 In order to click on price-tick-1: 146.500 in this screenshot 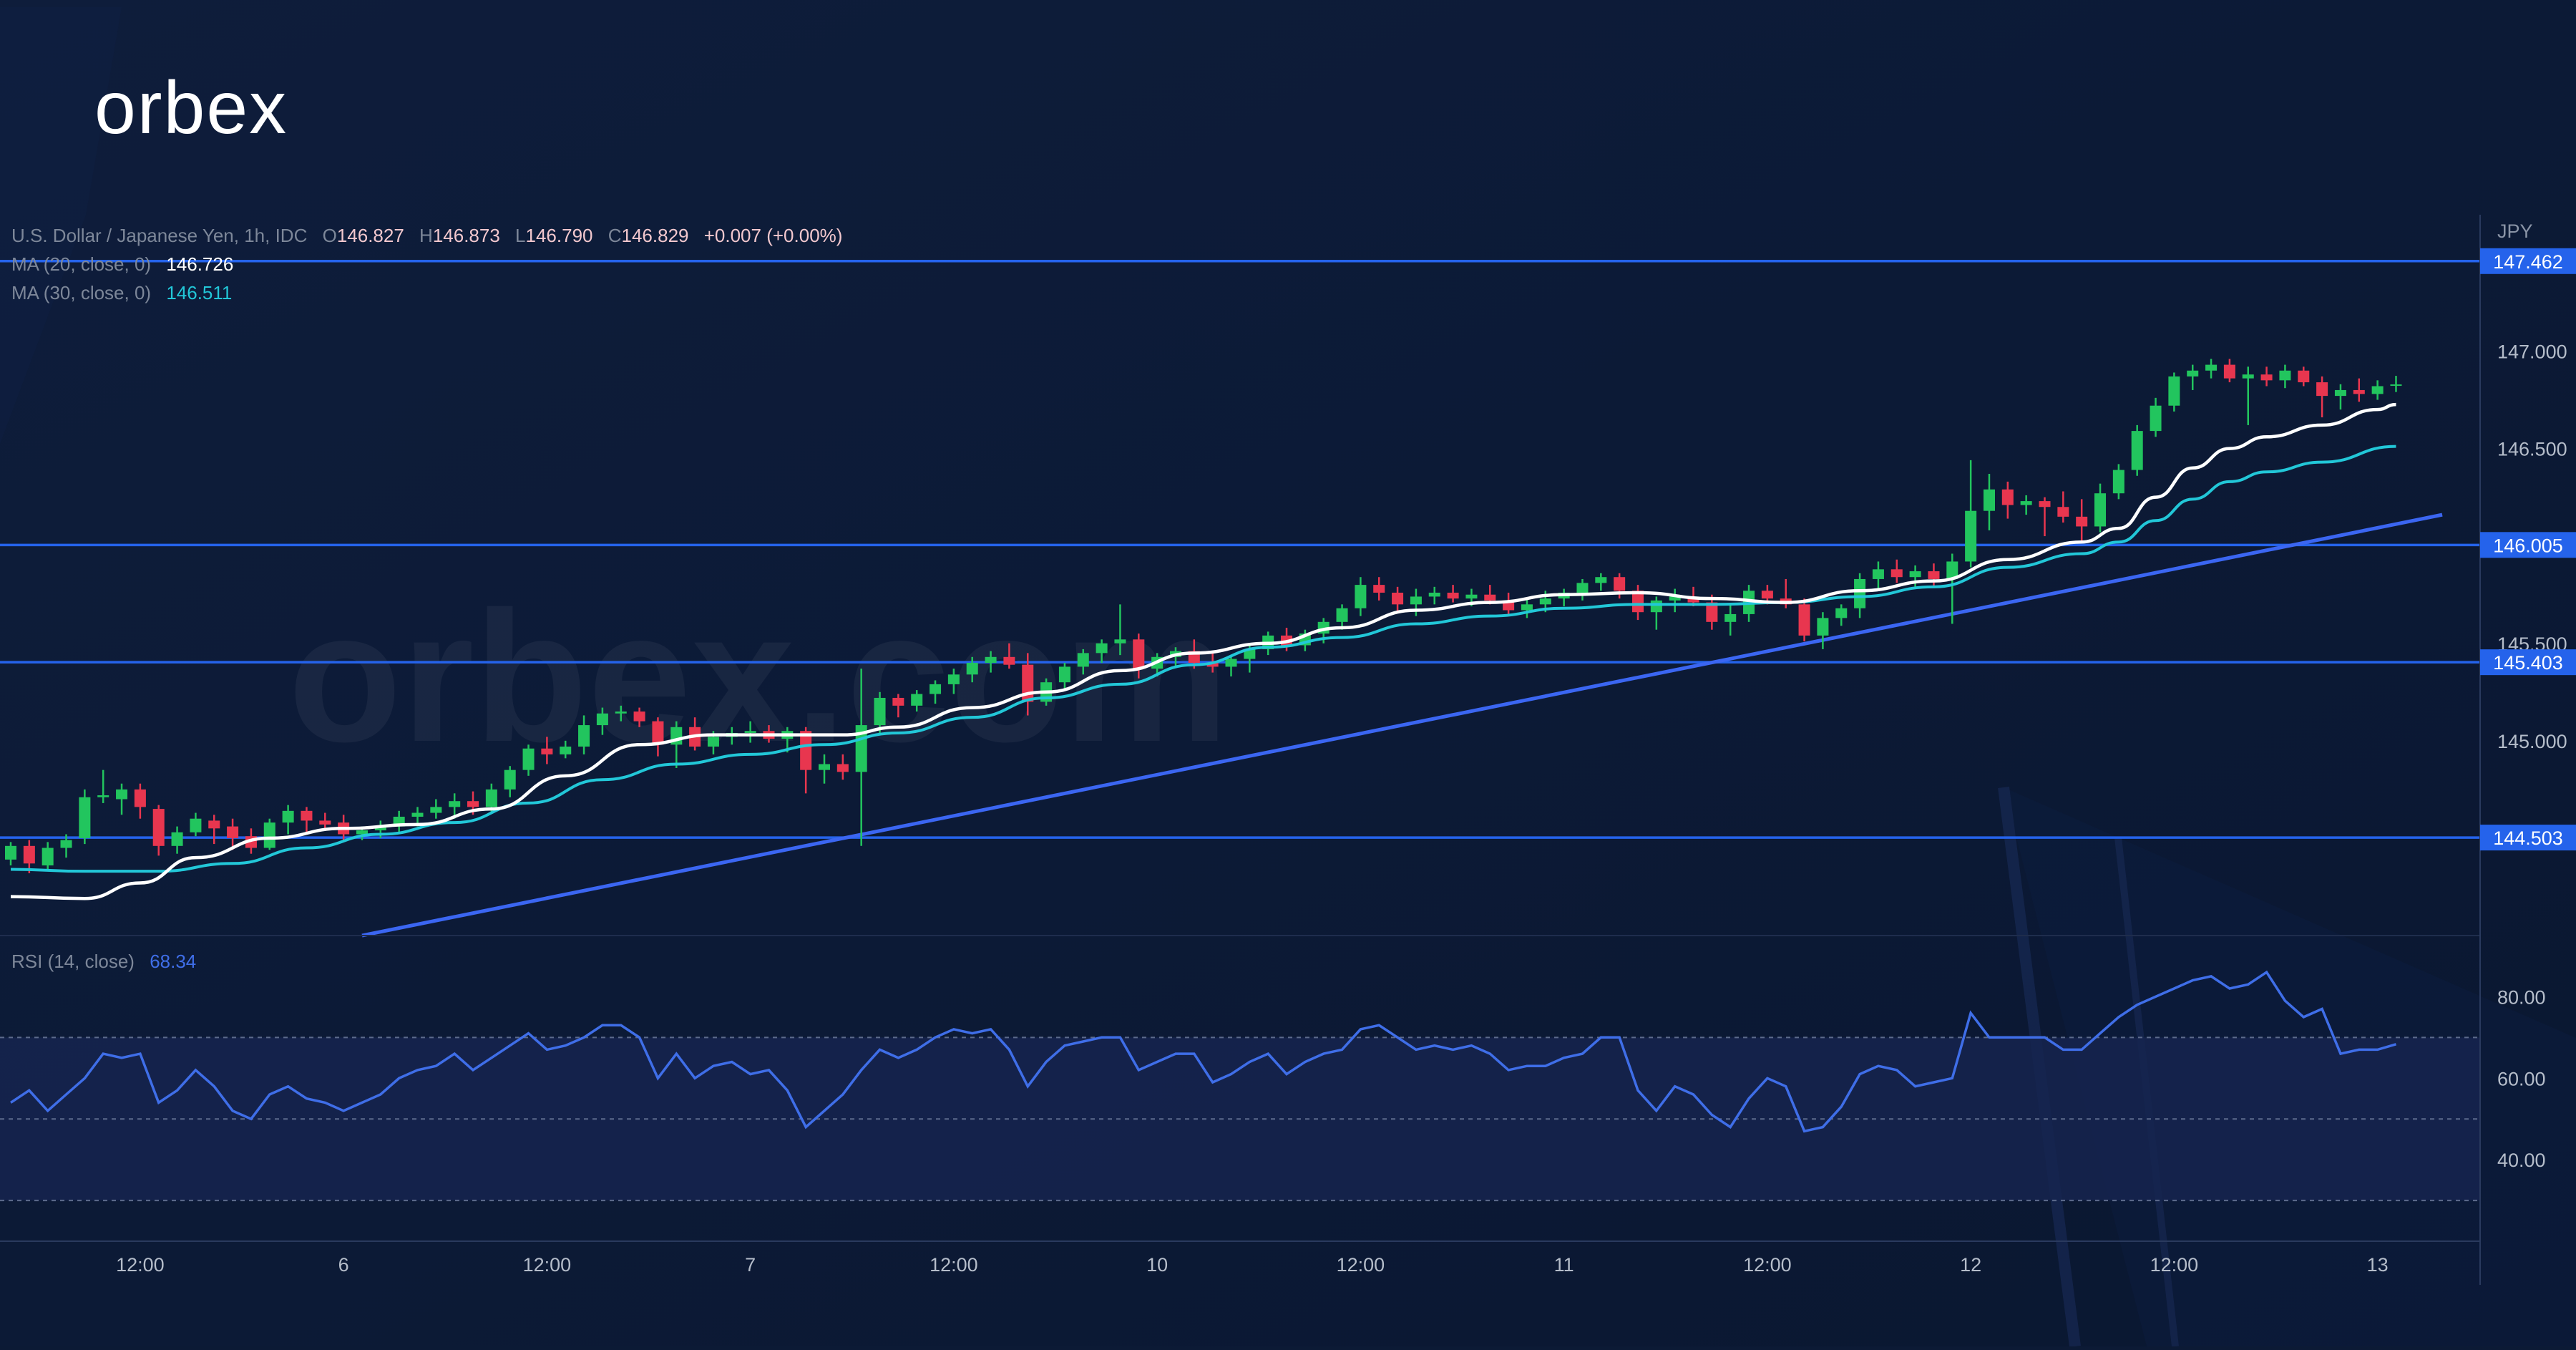, I will do `click(2532, 450)`.